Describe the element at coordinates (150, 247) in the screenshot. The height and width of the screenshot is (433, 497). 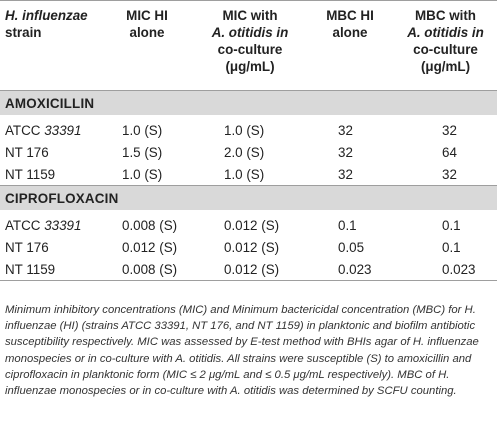
I see `mic-alone-cell: 0.012 (S)` at that location.